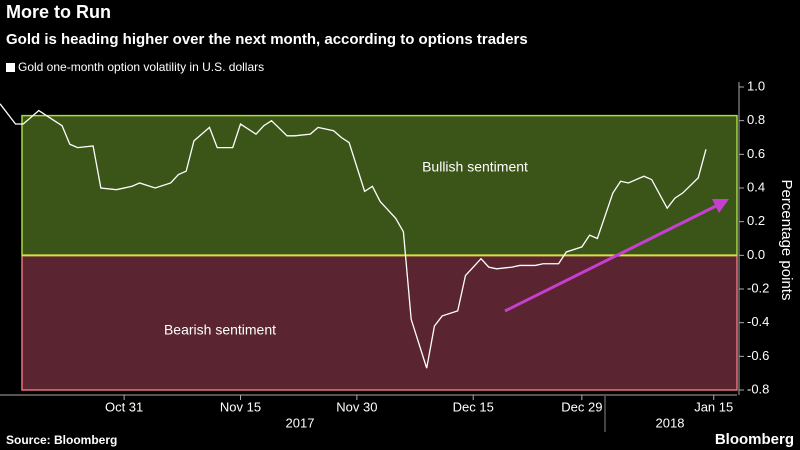  Describe the element at coordinates (758, 355) in the screenshot. I see `y-tick-label: -0.6` at that location.